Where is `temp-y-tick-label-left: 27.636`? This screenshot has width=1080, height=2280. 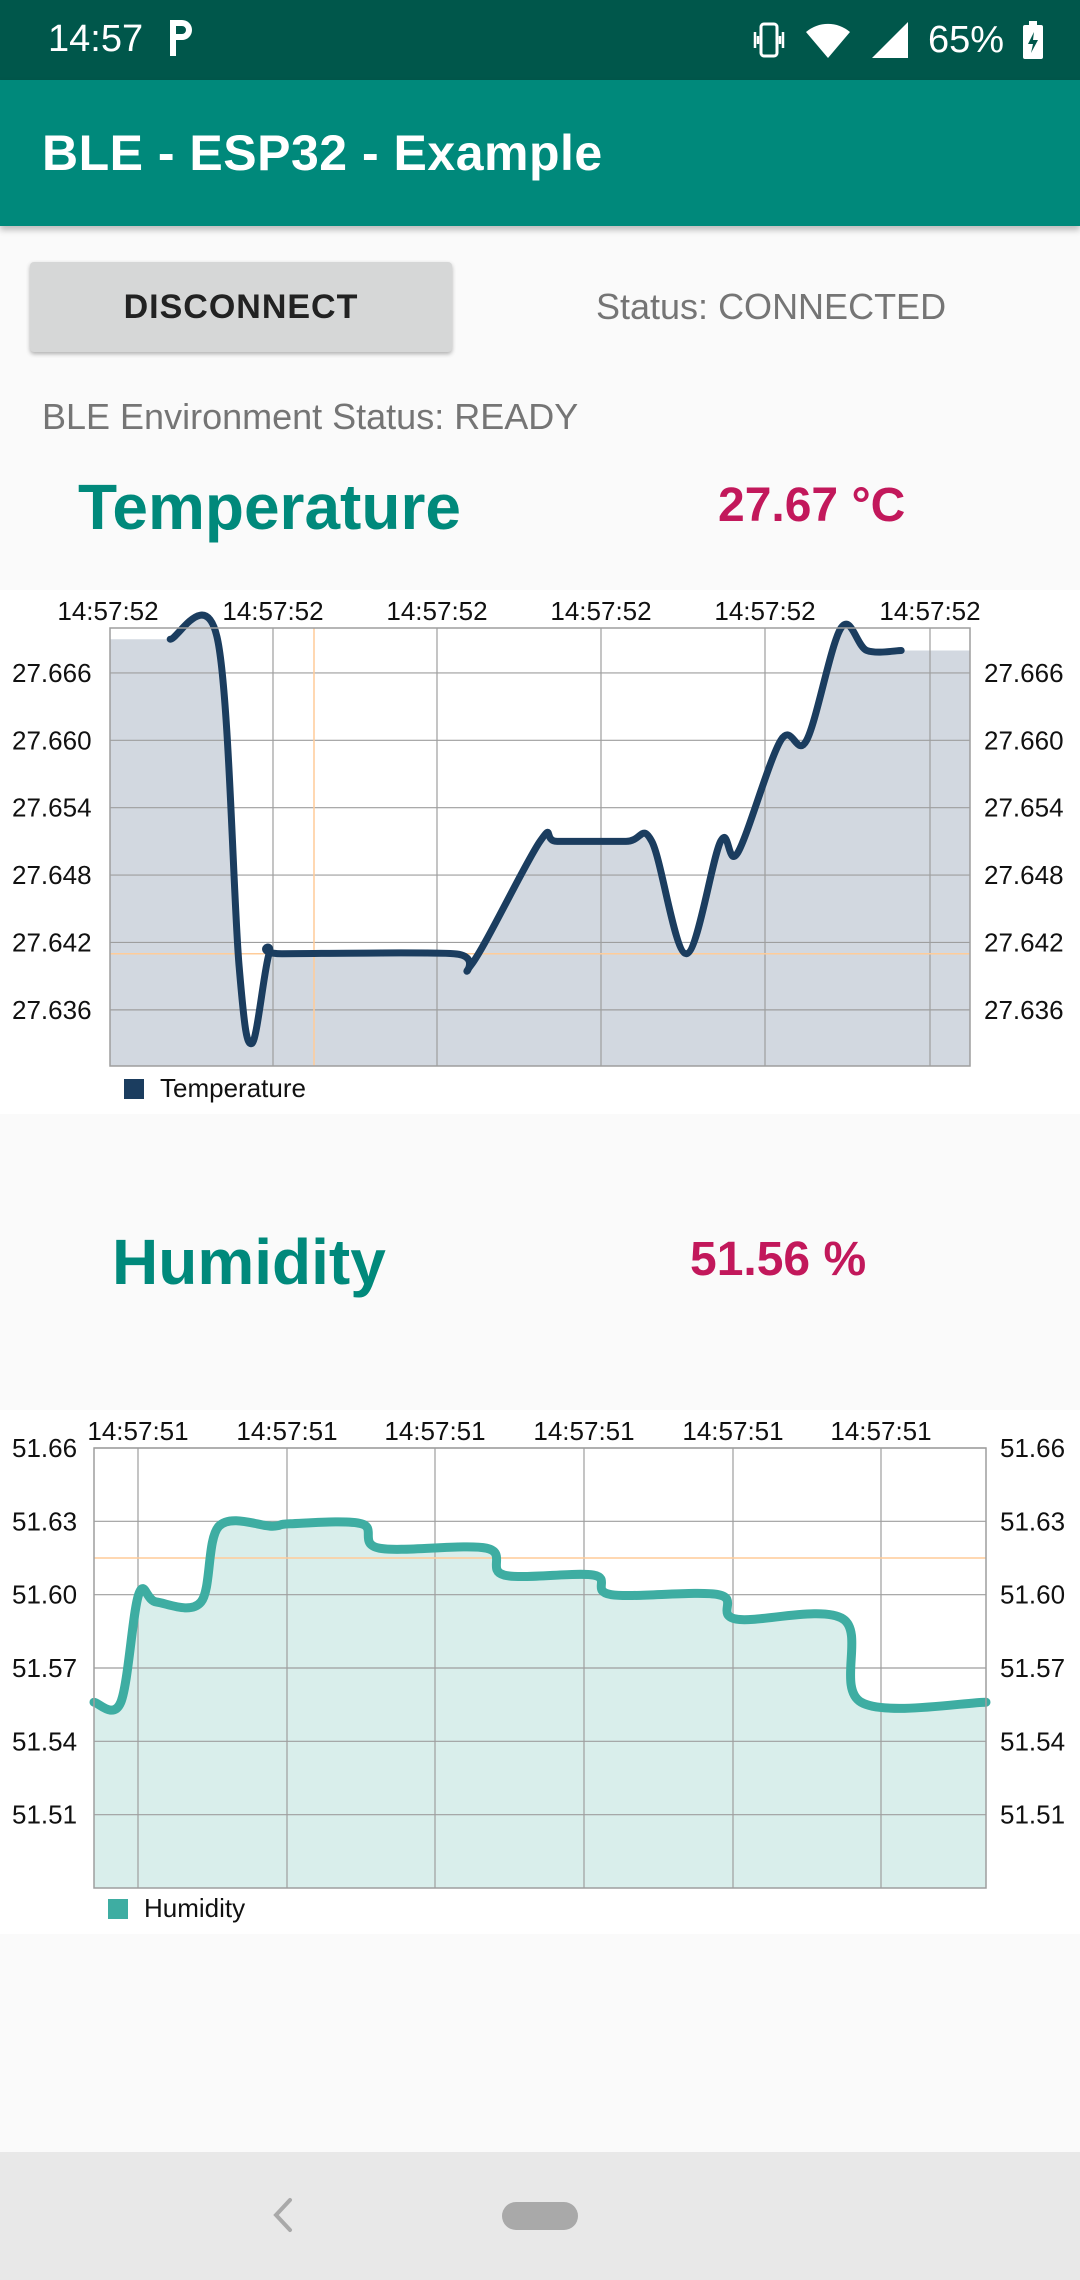 temp-y-tick-label-left: 27.636 is located at coordinates (52, 1010).